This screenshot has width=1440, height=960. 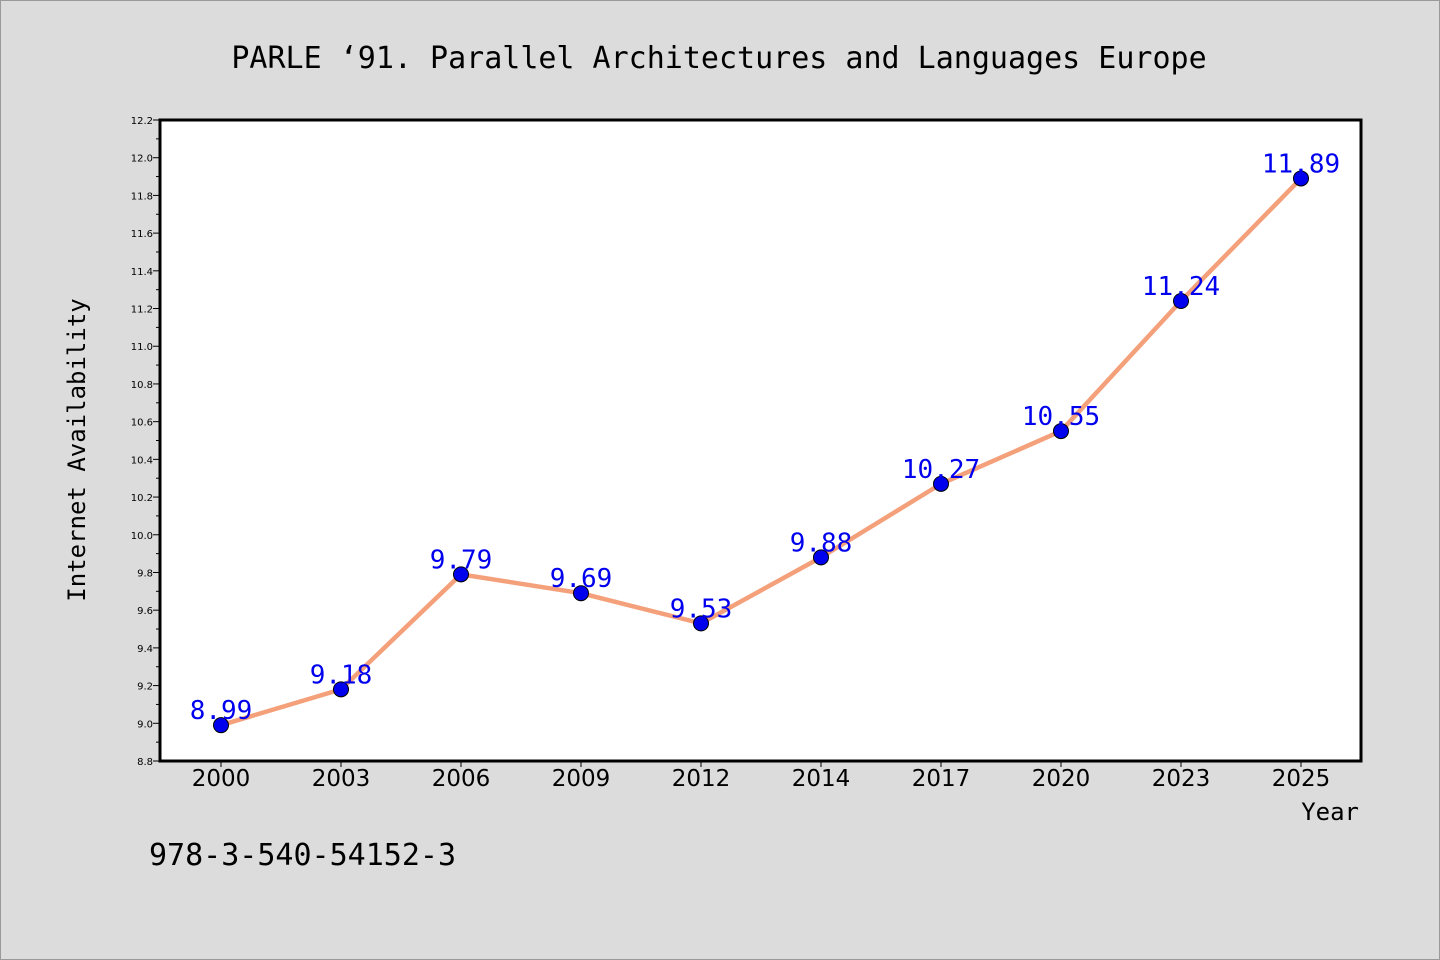 What do you see at coordinates (142, 347) in the screenshot?
I see `y-tick-label: 11.0` at bounding box center [142, 347].